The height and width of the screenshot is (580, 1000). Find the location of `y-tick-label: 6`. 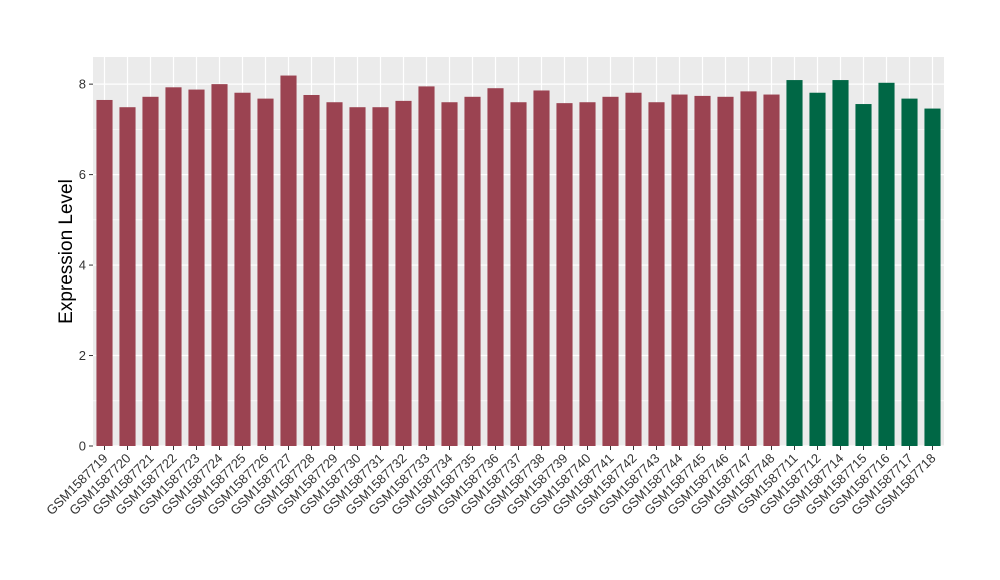

y-tick-label: 6 is located at coordinates (82, 174).